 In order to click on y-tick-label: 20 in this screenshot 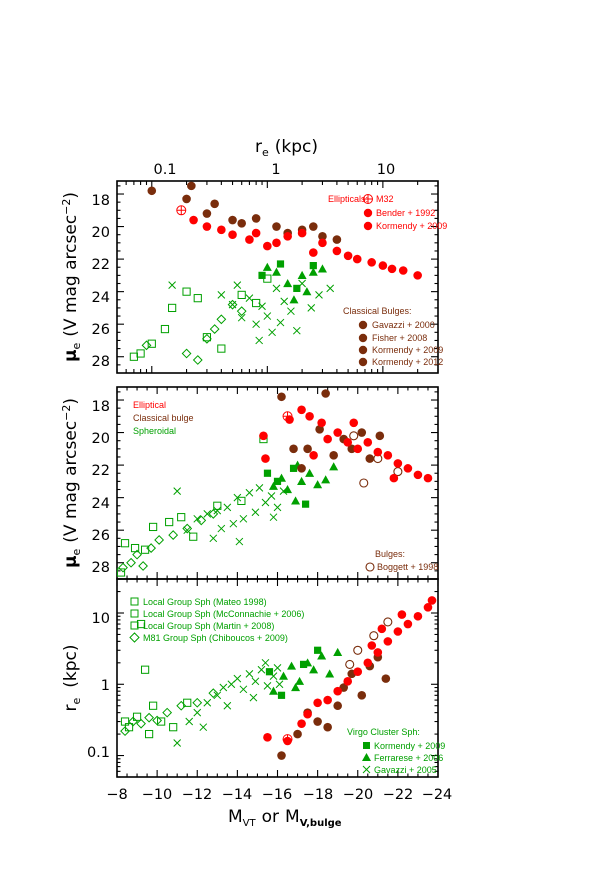, I will do `click(101, 439)`.